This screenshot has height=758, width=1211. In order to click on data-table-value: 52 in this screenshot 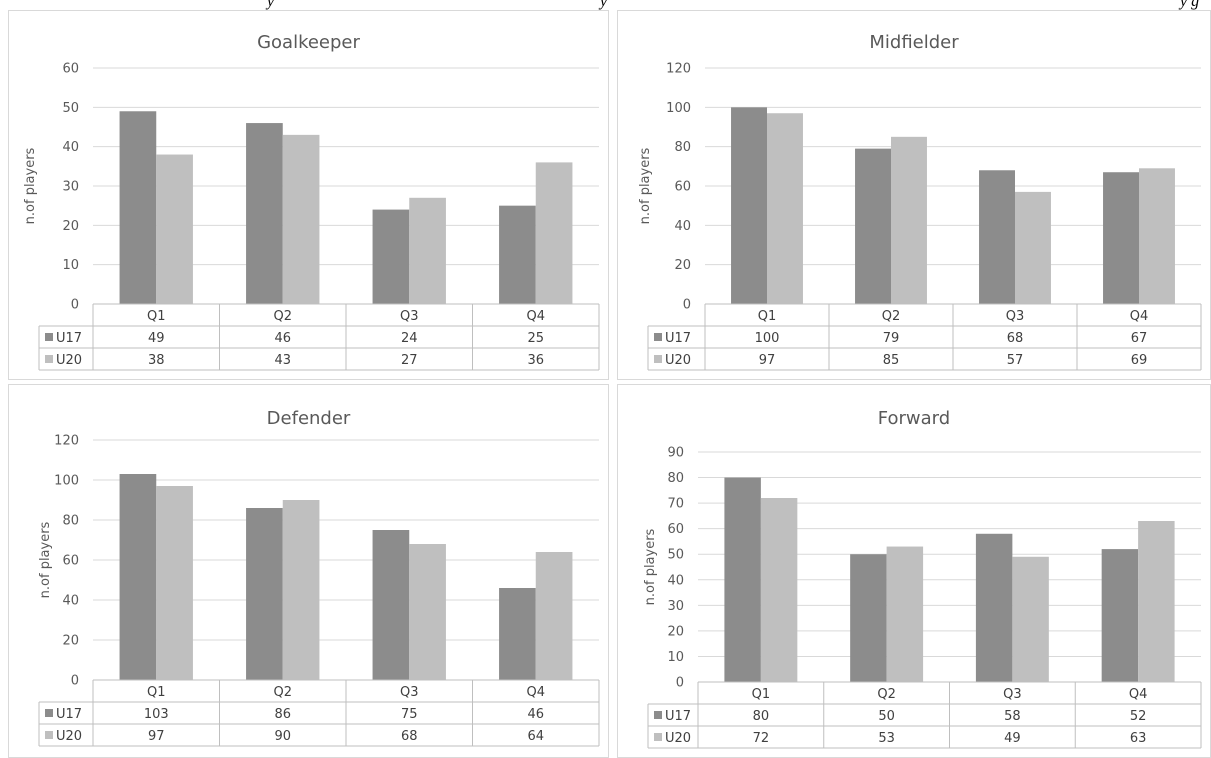, I will do `click(1138, 716)`.